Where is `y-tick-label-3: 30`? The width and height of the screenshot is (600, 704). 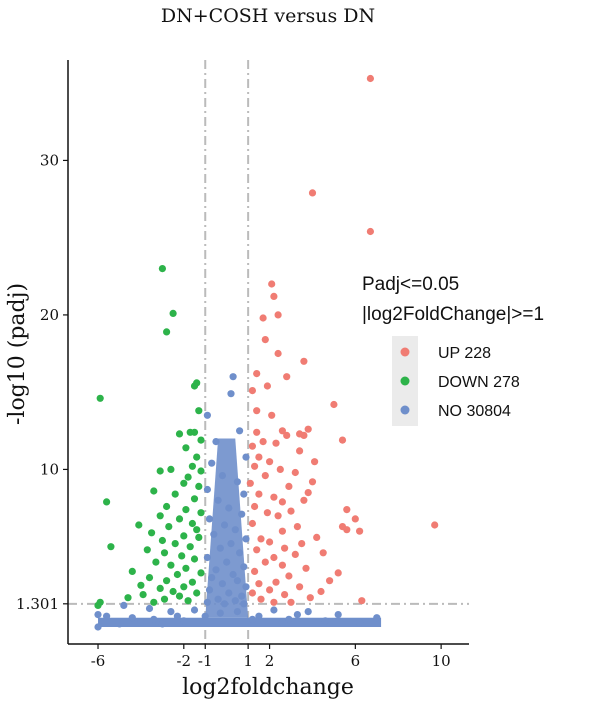 y-tick-label-3: 30 is located at coordinates (49, 160).